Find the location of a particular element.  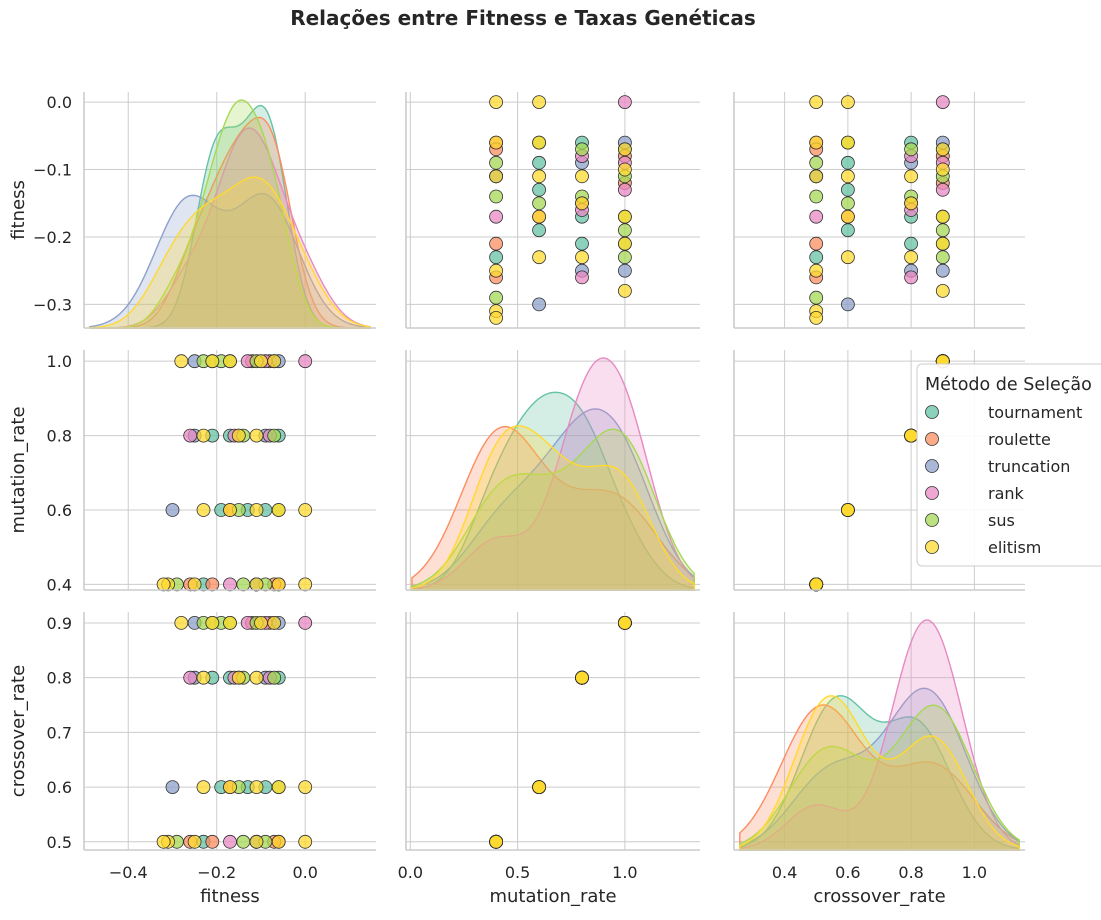

y-tick-label: −0.3 is located at coordinates (52, 304).